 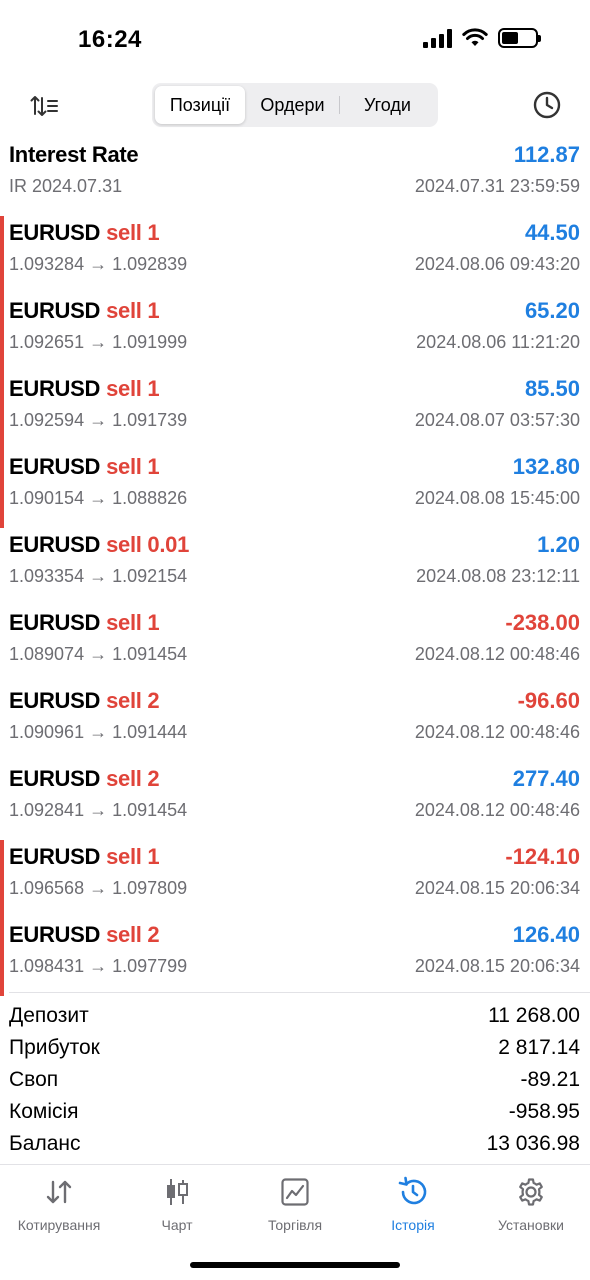 I want to click on bottom-tab-bar: Котирування Чарт Торгівля, so click(x=295, y=1222).